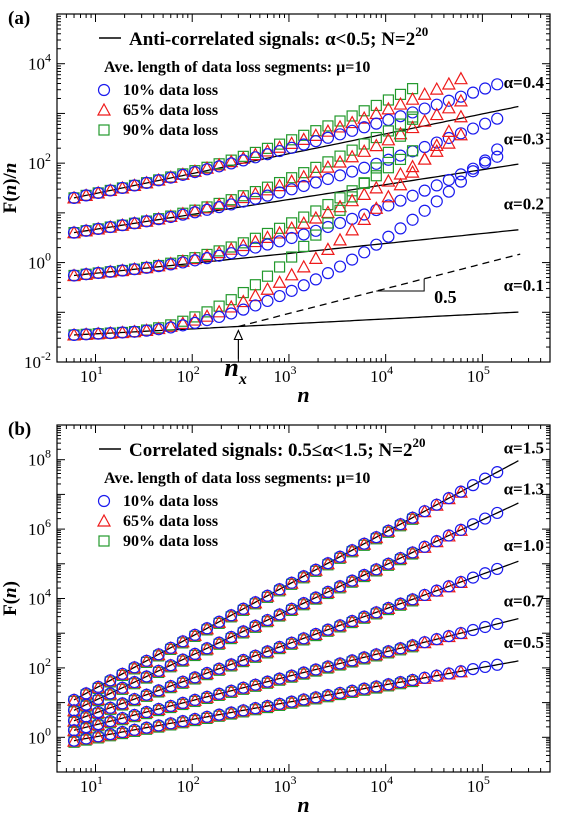 This screenshot has width=566, height=826. Describe the element at coordinates (296, 323) in the screenshot. I see `fit-line` at that location.